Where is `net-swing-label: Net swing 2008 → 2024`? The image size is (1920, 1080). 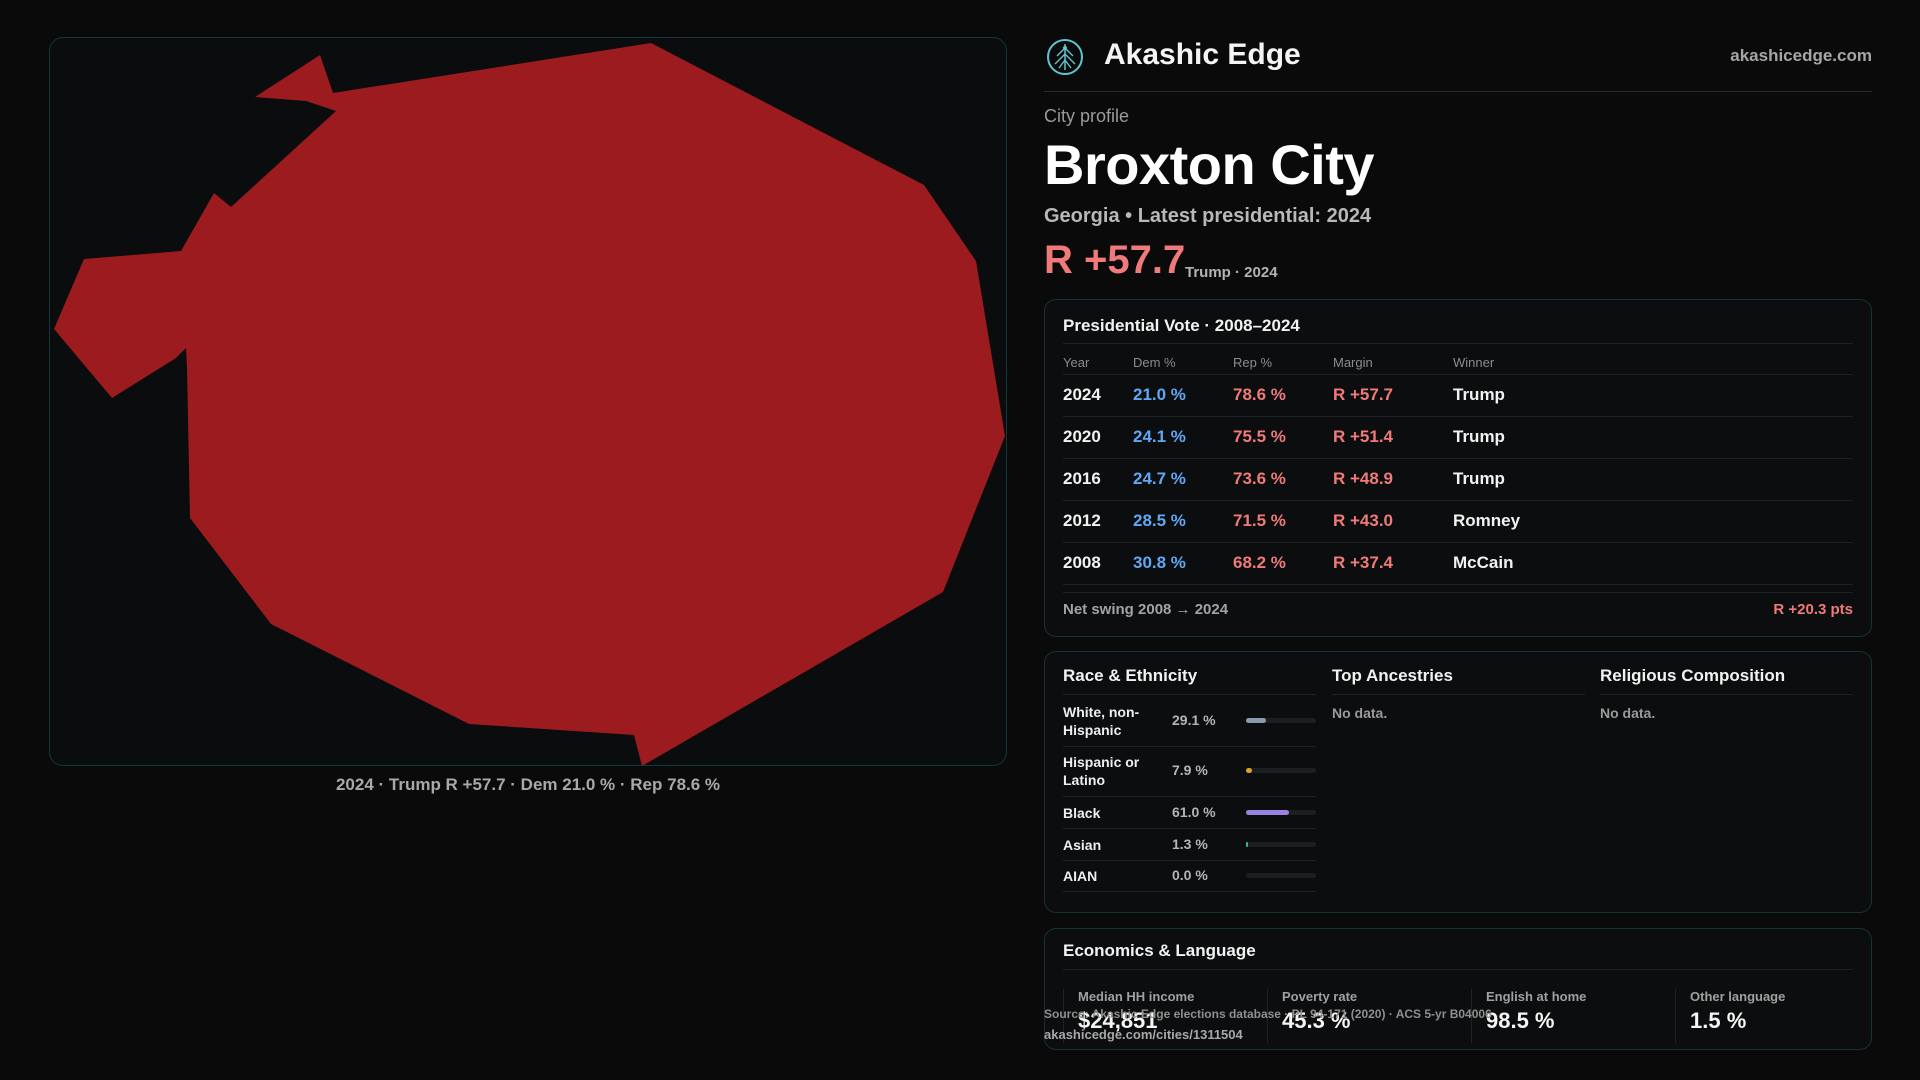 net-swing-label: Net swing 2008 → 2024 is located at coordinates (1146, 609).